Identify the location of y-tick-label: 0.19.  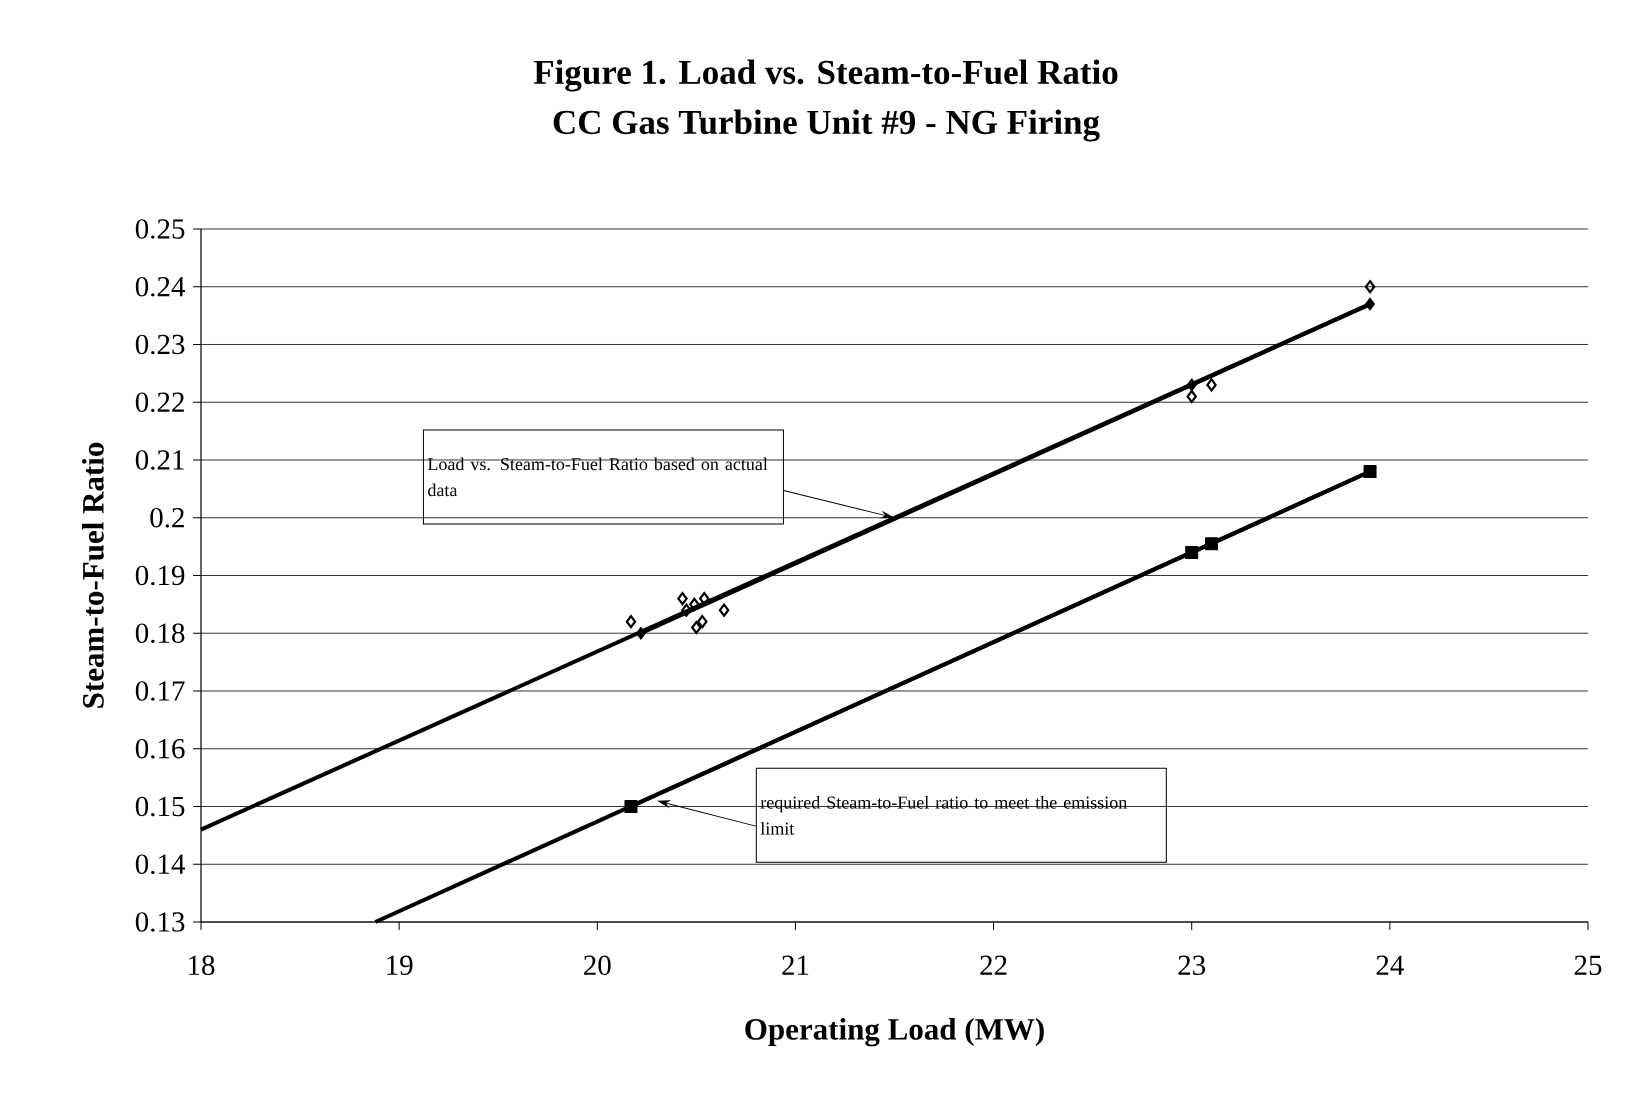
(160, 575).